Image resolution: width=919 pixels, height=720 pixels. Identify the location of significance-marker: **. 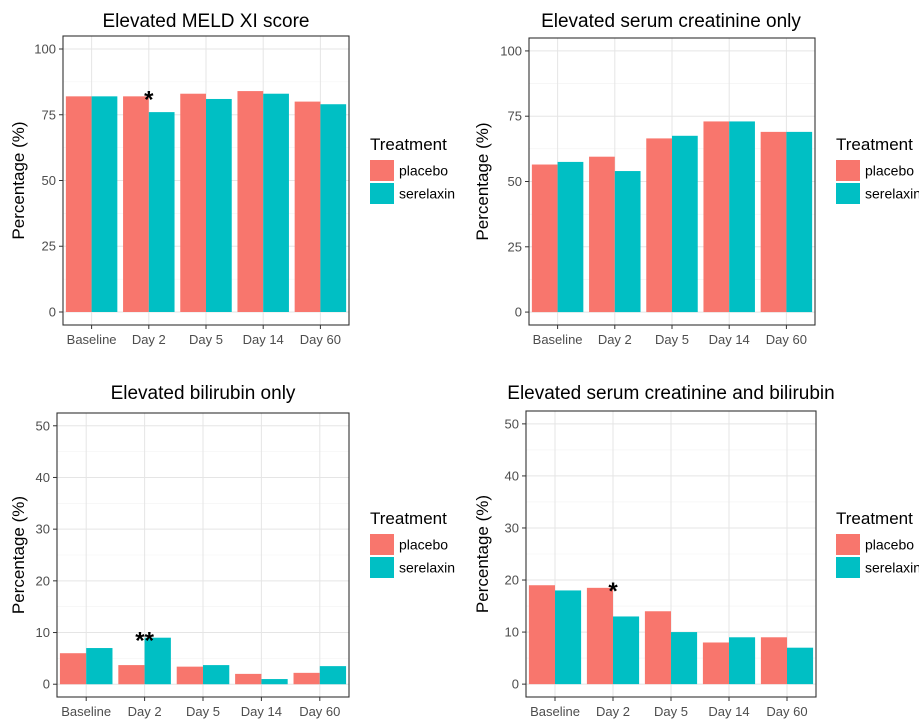
(144, 641).